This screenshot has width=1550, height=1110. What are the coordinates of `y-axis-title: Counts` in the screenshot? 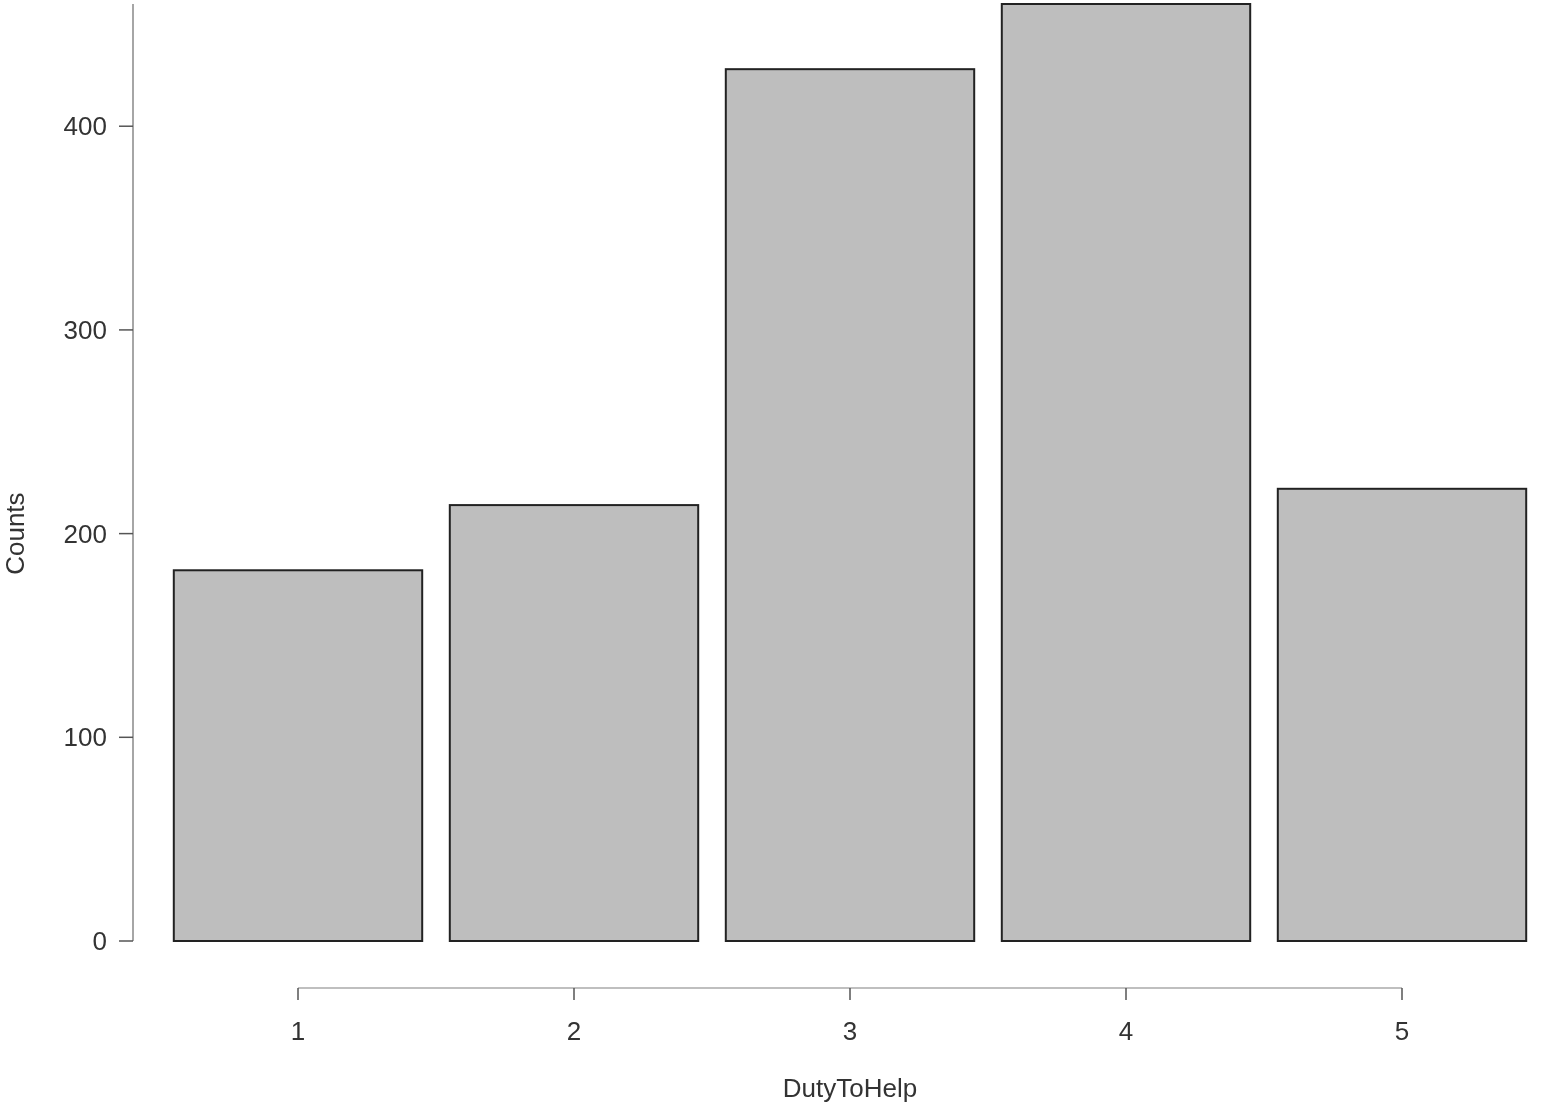 It's located at (15, 533).